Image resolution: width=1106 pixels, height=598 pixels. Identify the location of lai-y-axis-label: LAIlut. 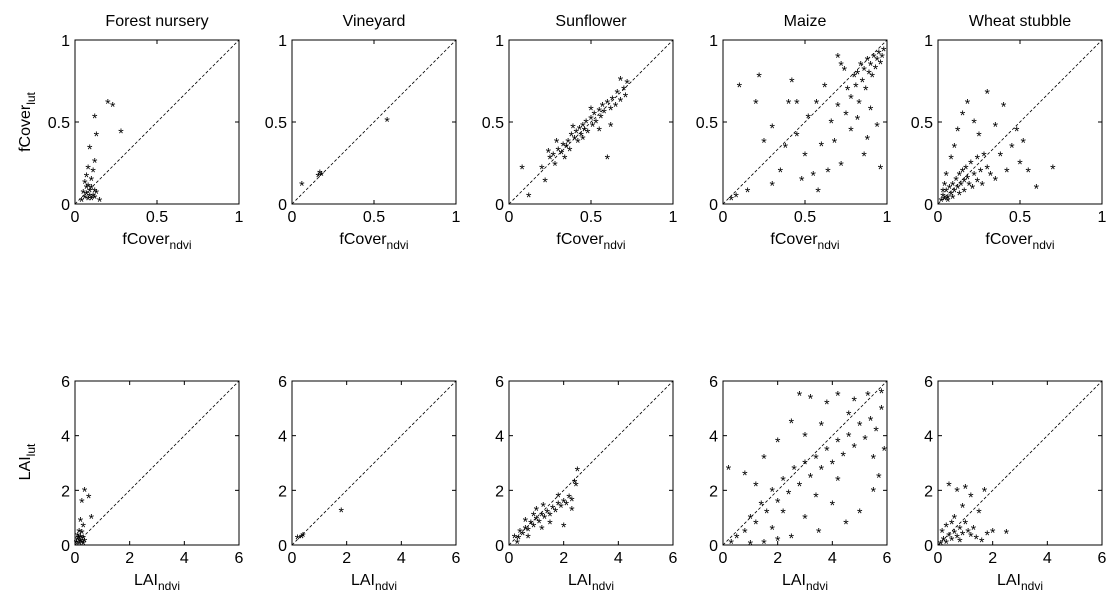
(27, 461).